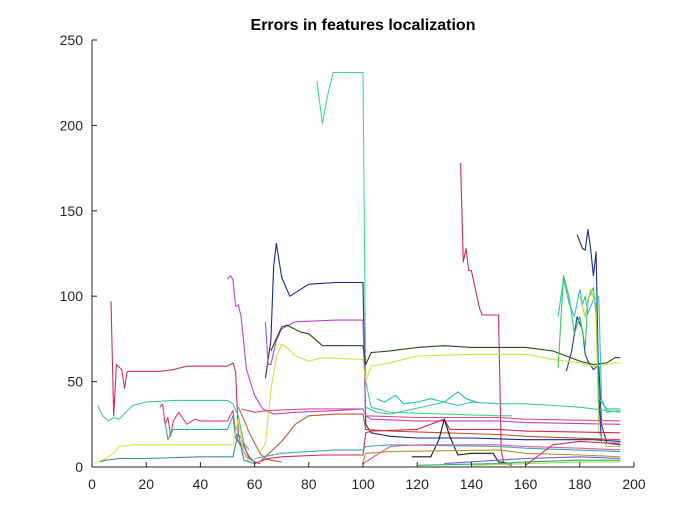  Describe the element at coordinates (72, 296) in the screenshot. I see `y-tick-label: 100` at that location.